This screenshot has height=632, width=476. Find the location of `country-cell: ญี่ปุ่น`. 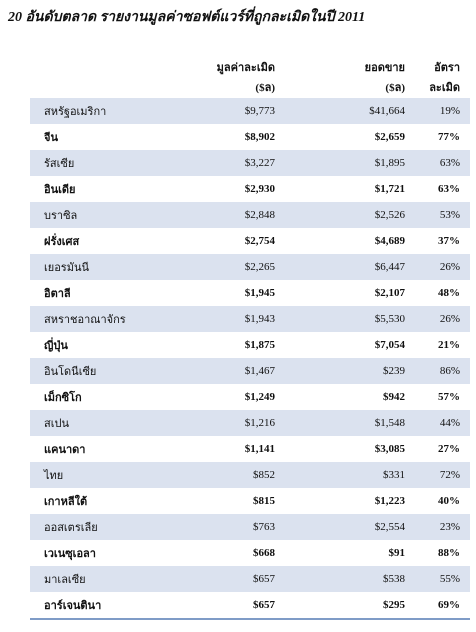

country-cell: ญี่ปุ่น is located at coordinates (56, 346).